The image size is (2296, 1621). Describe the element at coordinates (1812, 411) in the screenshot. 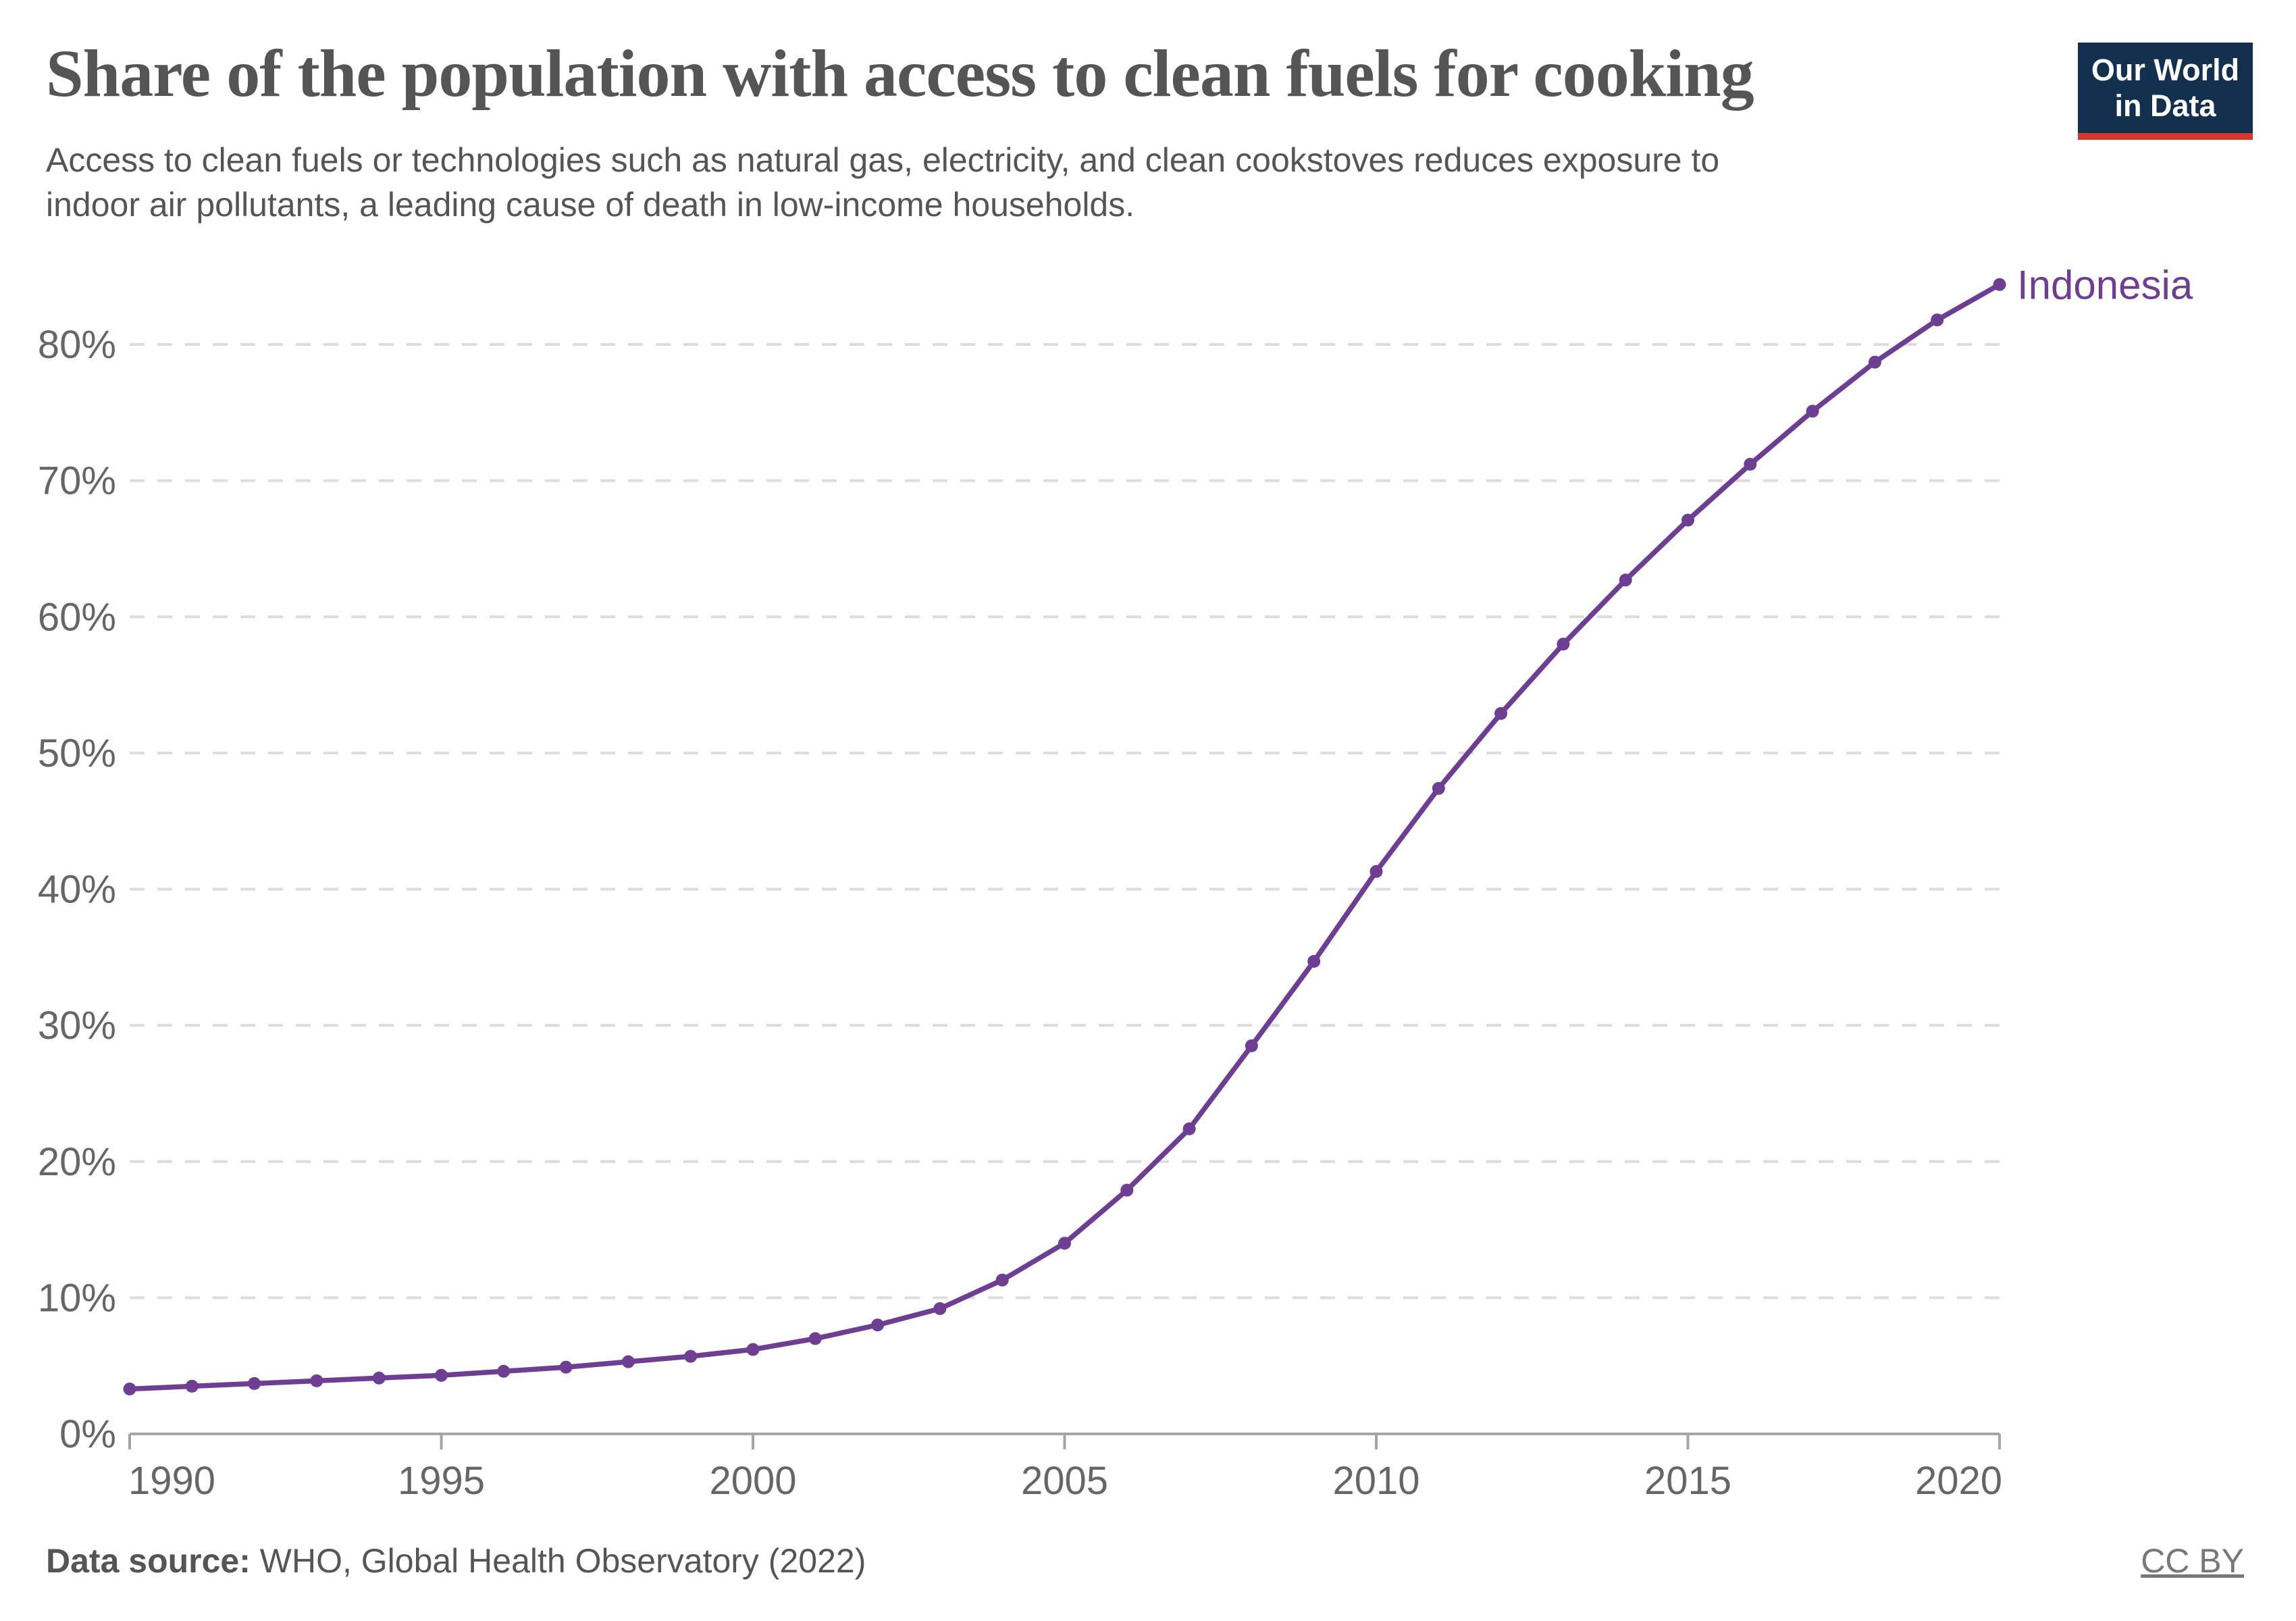

I see `data-point-2017` at that location.